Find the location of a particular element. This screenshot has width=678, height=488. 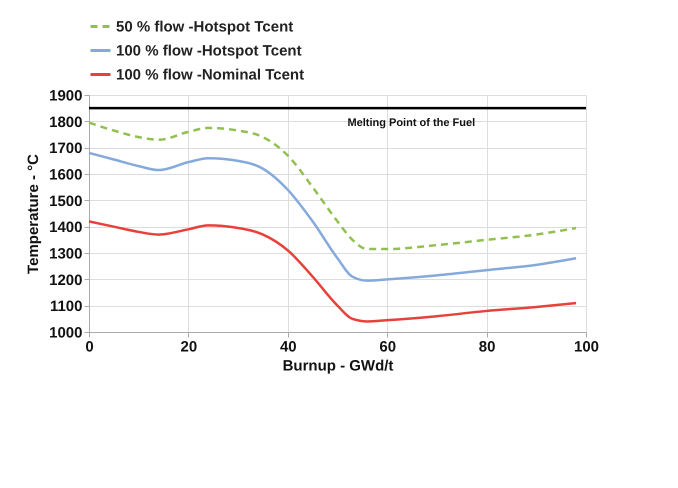

x-tick-label: 60 is located at coordinates (387, 347).